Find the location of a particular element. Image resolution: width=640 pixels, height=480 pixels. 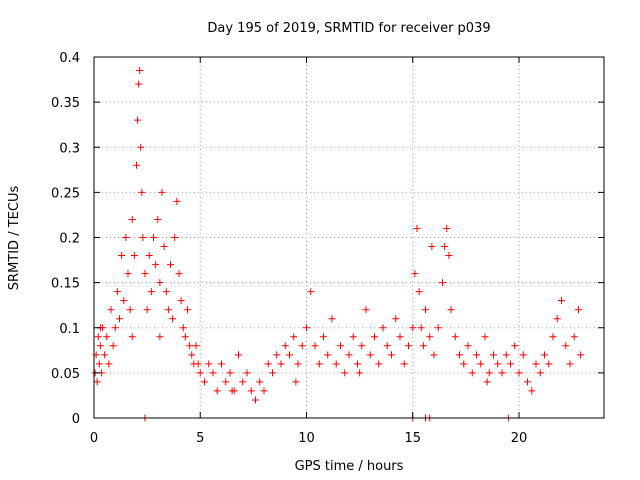

x-axis-label: GPS time / hours is located at coordinates (349, 466).